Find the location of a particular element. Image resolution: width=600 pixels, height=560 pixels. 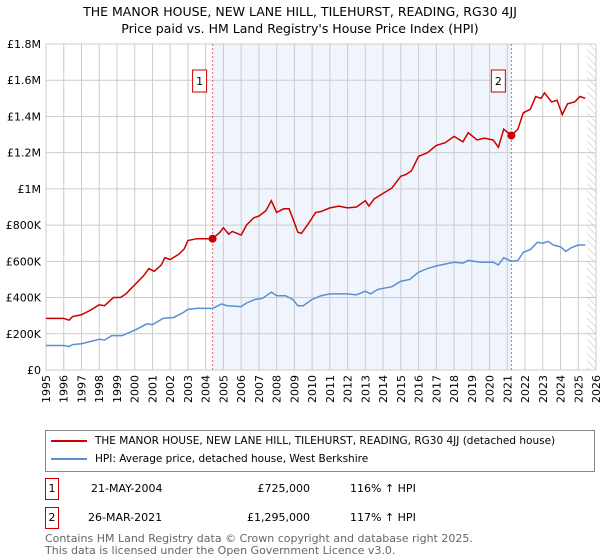

sale-marker-label: 1 is located at coordinates (199, 81).